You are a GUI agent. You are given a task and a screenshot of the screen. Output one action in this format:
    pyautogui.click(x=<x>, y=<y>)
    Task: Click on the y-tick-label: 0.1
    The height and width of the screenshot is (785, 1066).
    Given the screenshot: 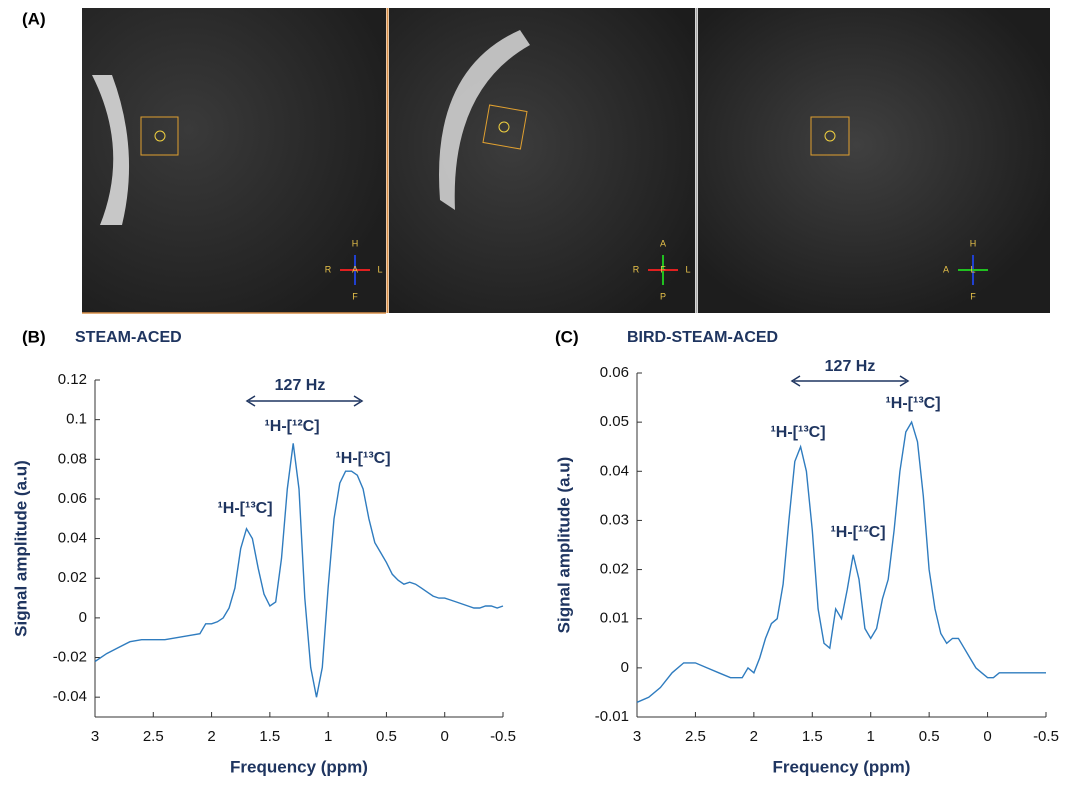 What is the action you would take?
    pyautogui.click(x=76, y=419)
    